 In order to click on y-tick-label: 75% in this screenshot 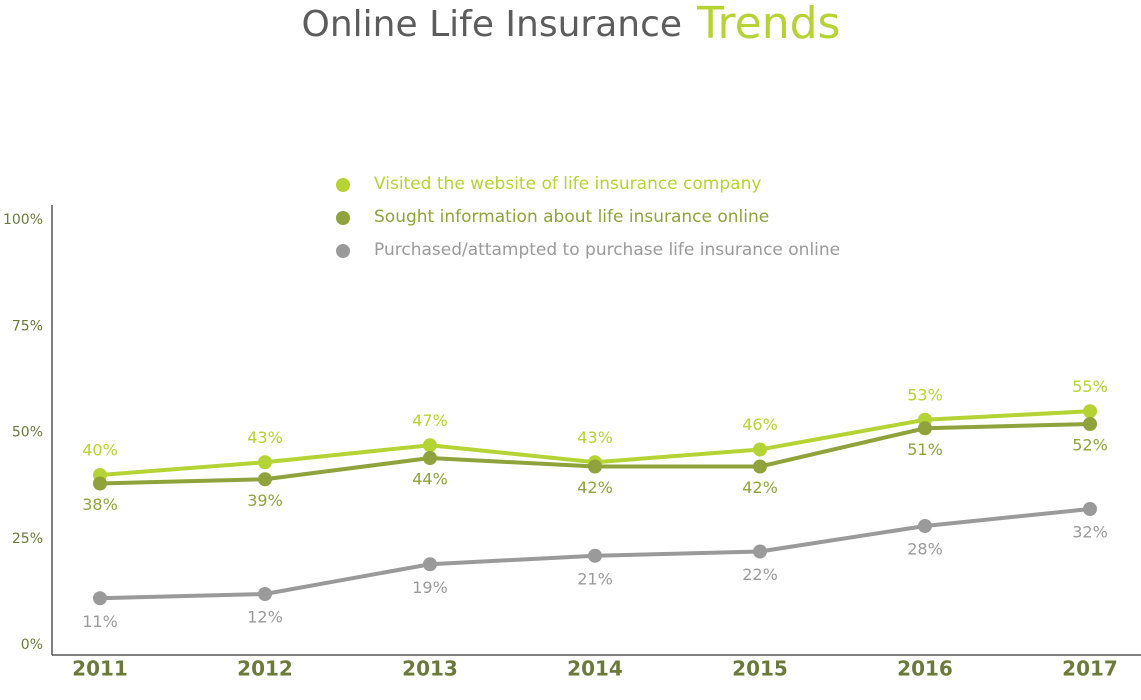, I will do `click(27, 326)`.